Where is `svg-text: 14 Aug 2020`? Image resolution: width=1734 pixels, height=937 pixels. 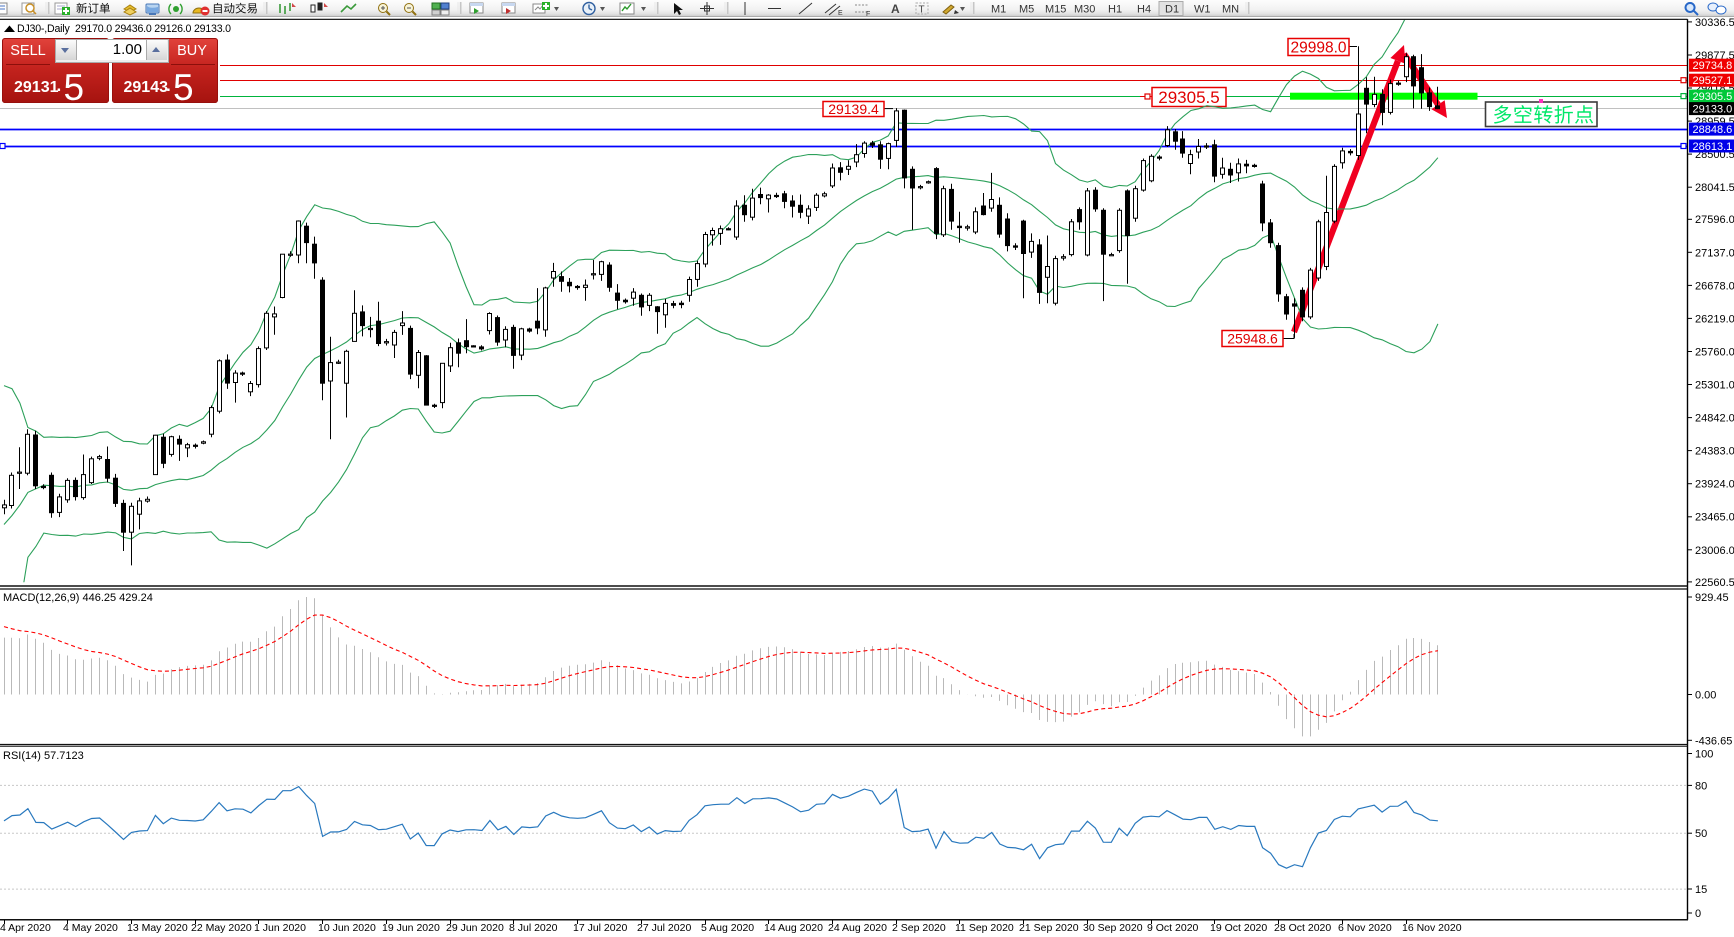 svg-text: 14 Aug 2020 is located at coordinates (793, 928).